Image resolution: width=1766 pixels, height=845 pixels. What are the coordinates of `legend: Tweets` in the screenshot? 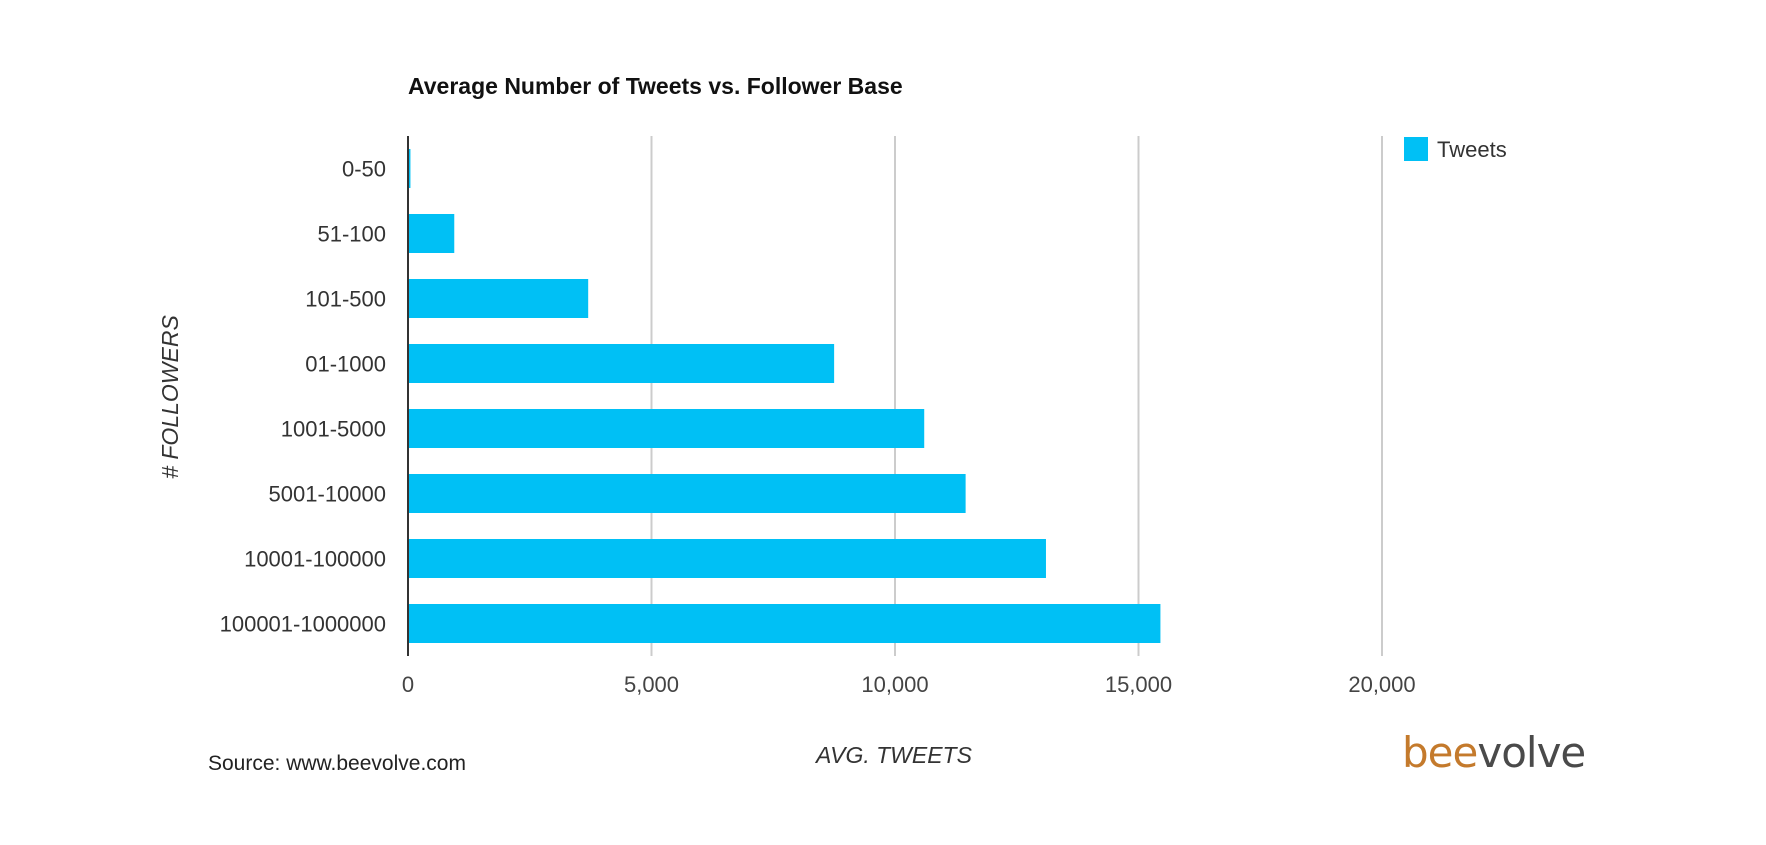 It's located at (1455, 149).